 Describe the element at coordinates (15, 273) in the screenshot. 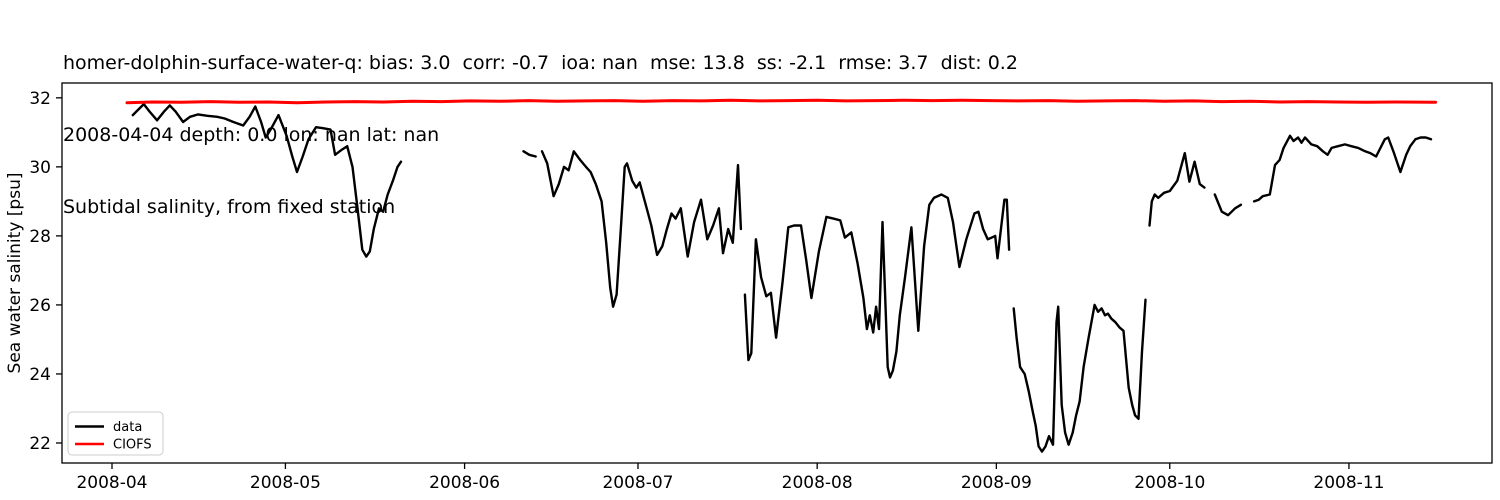

I see `y-axis-label: Sea water salinity [psu]` at that location.